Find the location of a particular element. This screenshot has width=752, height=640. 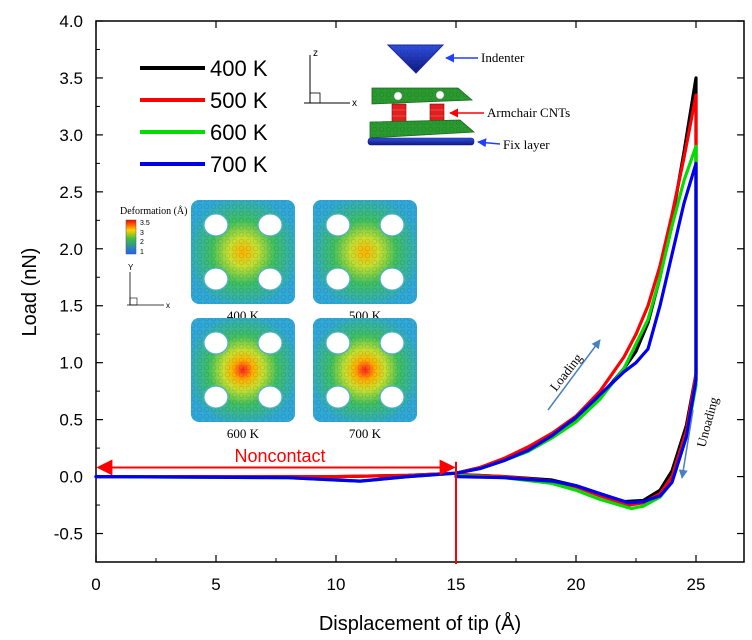

deformation-map-4: 700 K is located at coordinates (365, 379).